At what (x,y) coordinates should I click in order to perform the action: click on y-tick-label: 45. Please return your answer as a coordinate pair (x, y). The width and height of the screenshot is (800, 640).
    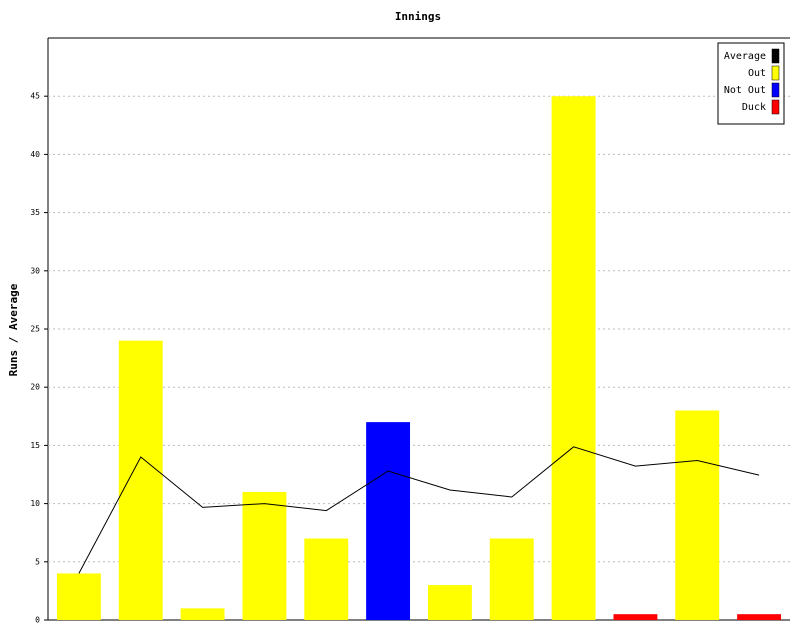
    Looking at the image, I should click on (35, 96).